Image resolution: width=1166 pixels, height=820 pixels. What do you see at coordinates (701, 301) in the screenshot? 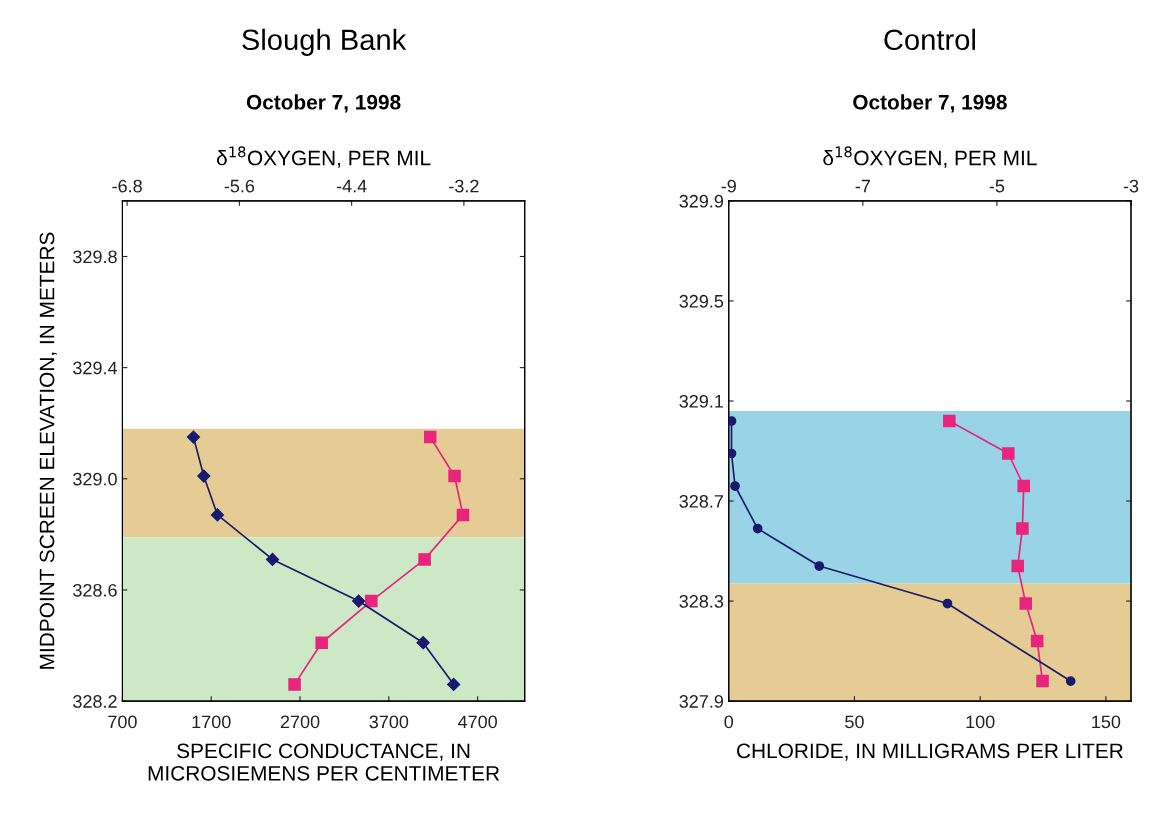
I see `y-tick-label: 329.5` at bounding box center [701, 301].